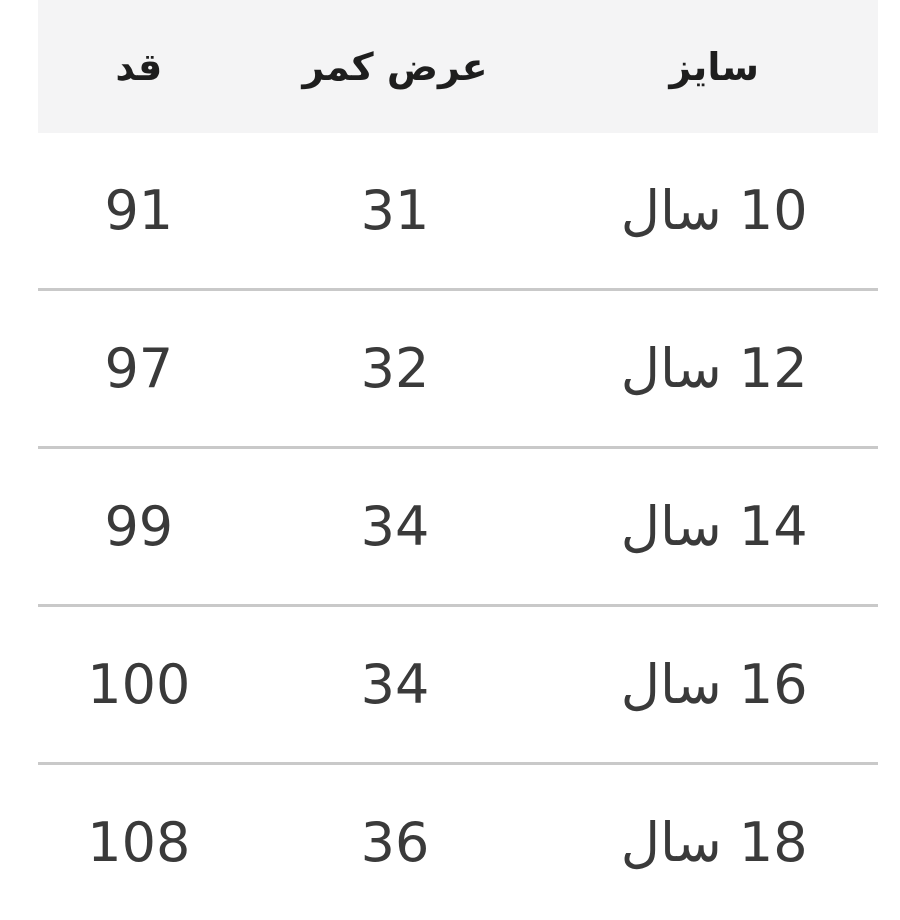 This screenshot has width=900, height=920. Describe the element at coordinates (139, 369) in the screenshot. I see `cell-height: 97` at that location.